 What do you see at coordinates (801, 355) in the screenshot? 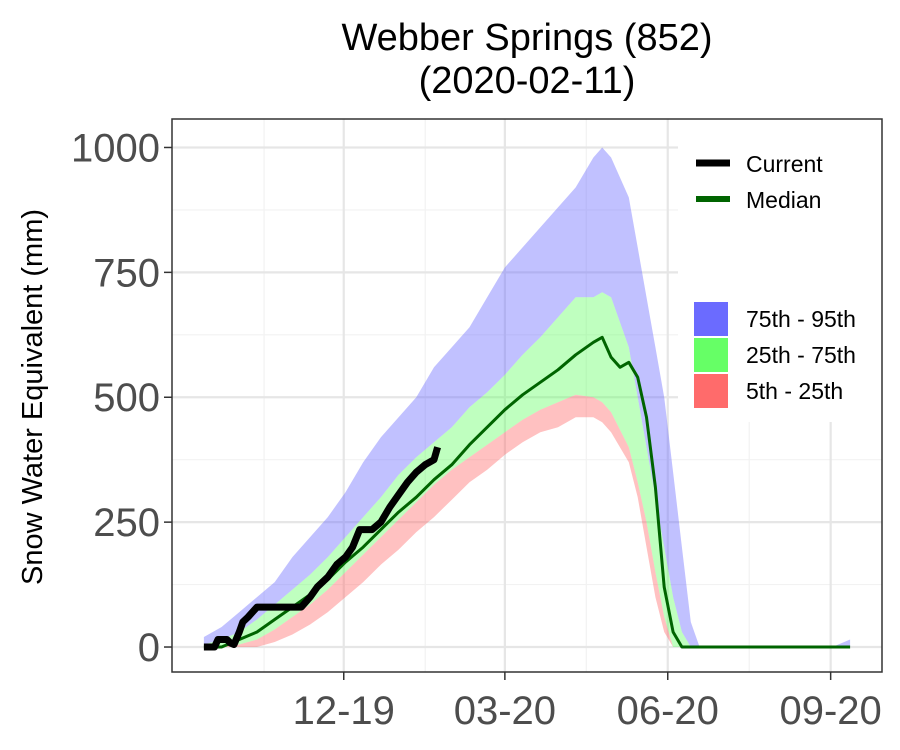
I see `legend-band-25-75-label: 25th - 75th` at bounding box center [801, 355].